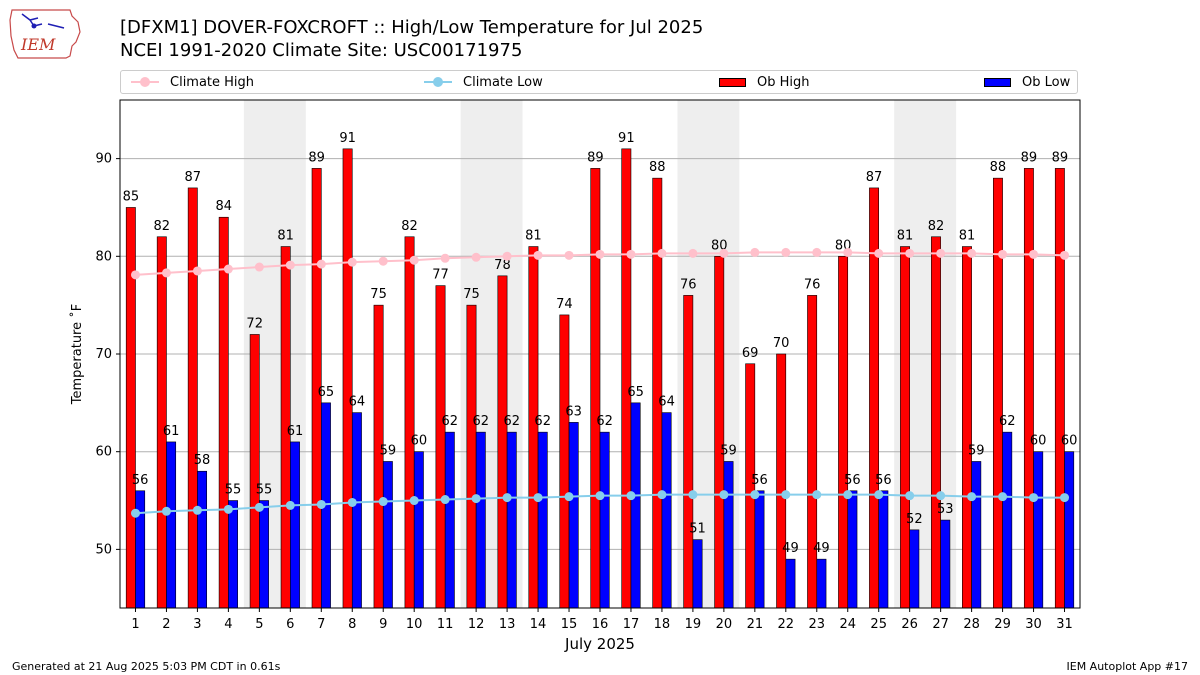 Image resolution: width=1200 pixels, height=675 pixels. Describe the element at coordinates (285, 236) in the screenshot. I see `ob-high-label-6: 81` at that location.